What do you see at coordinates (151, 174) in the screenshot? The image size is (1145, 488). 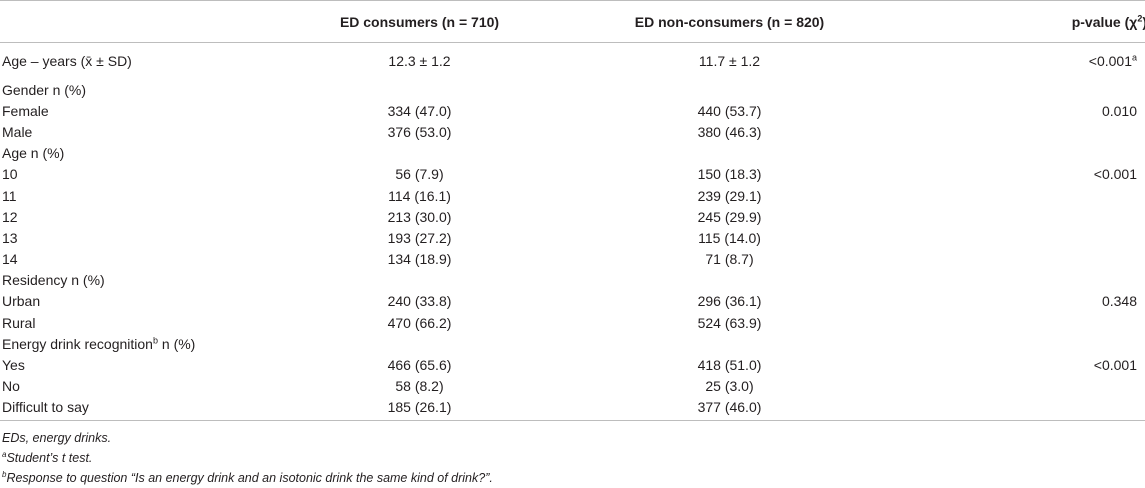 I see `row-label: 10` at bounding box center [151, 174].